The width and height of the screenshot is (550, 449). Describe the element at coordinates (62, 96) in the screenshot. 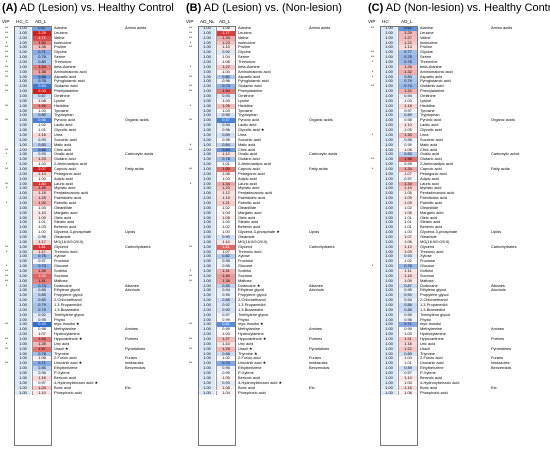

I see `metabolite-name: Ornithine` at that location.